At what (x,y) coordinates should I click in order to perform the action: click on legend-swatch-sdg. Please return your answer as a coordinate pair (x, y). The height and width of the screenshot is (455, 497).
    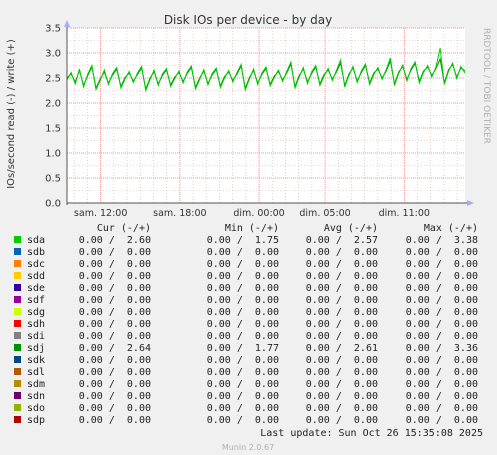
    Looking at the image, I should click on (17, 311).